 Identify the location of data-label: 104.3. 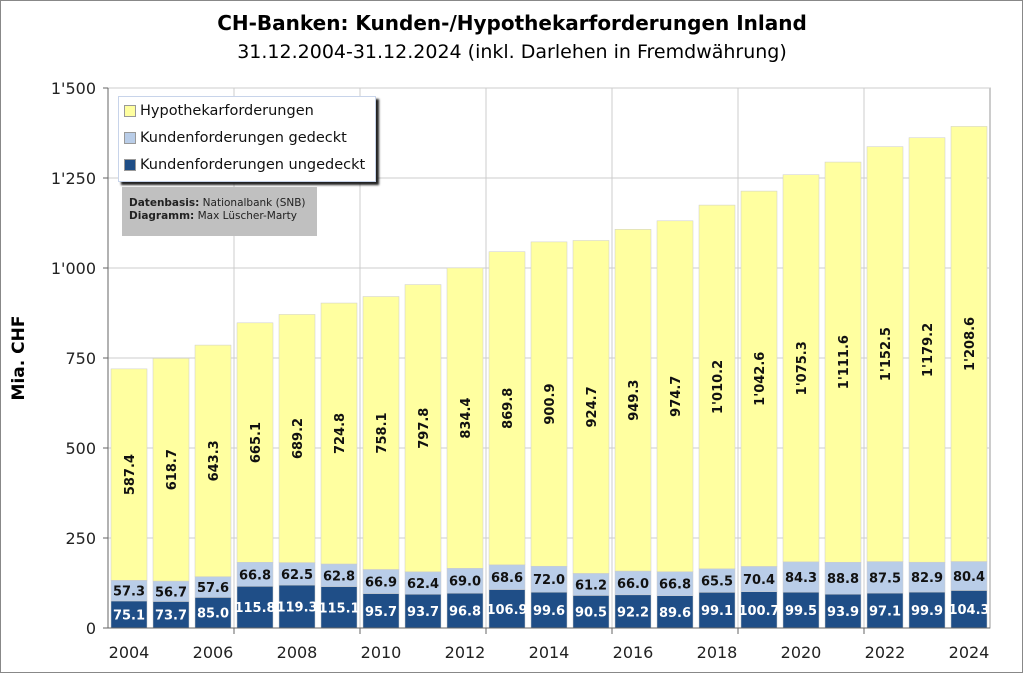
(968, 610).